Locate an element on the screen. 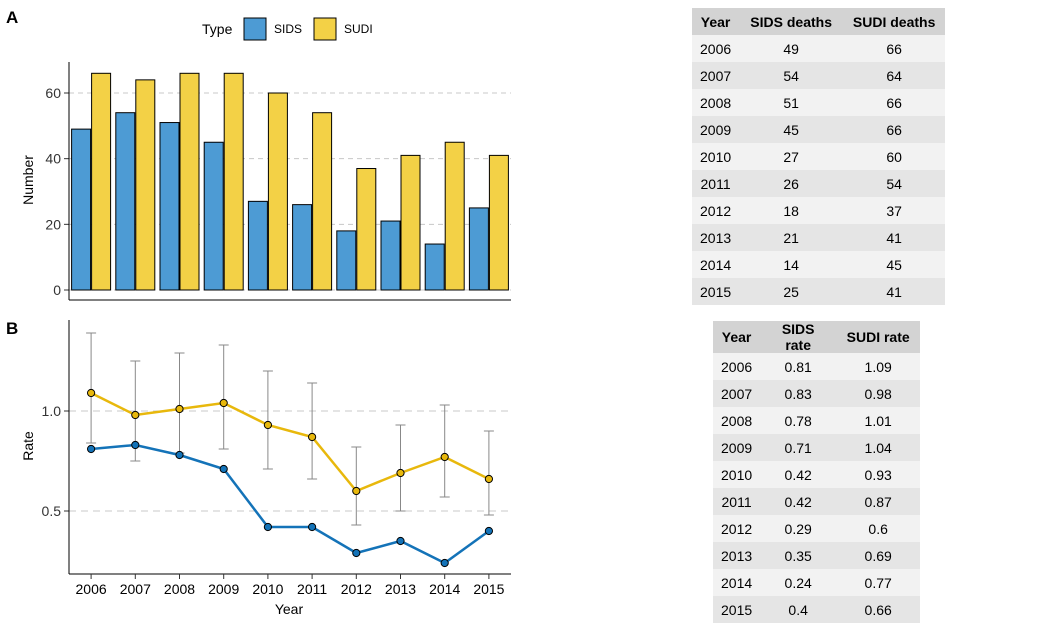  error-bar-2008 is located at coordinates (179, 403).